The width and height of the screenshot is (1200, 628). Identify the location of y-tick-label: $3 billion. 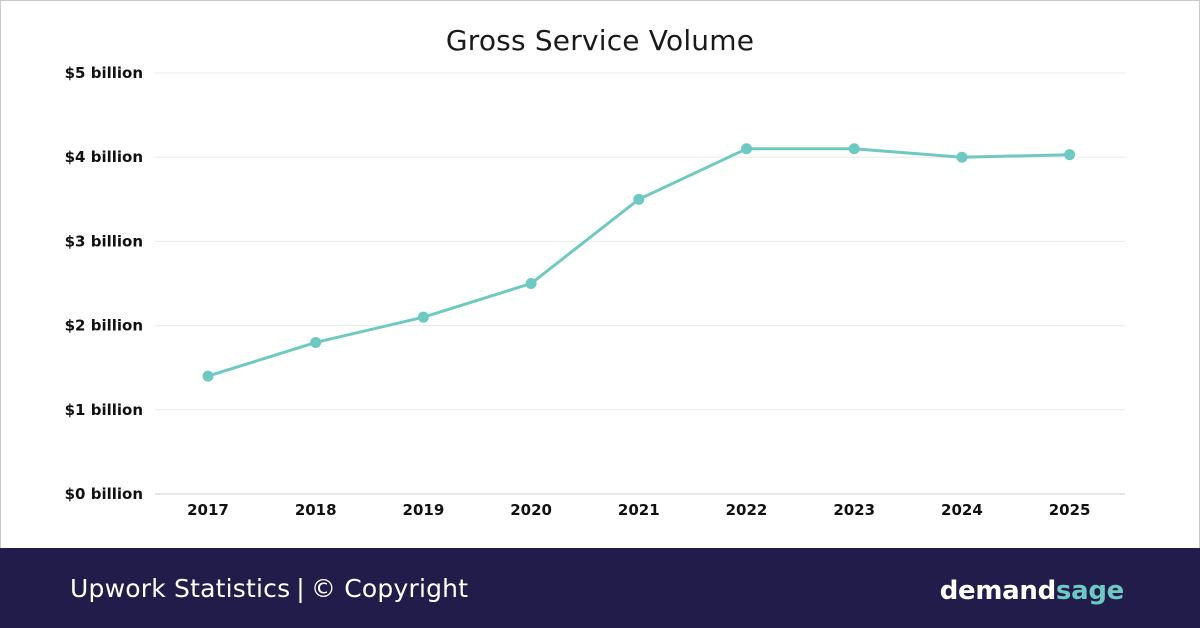
(104, 241).